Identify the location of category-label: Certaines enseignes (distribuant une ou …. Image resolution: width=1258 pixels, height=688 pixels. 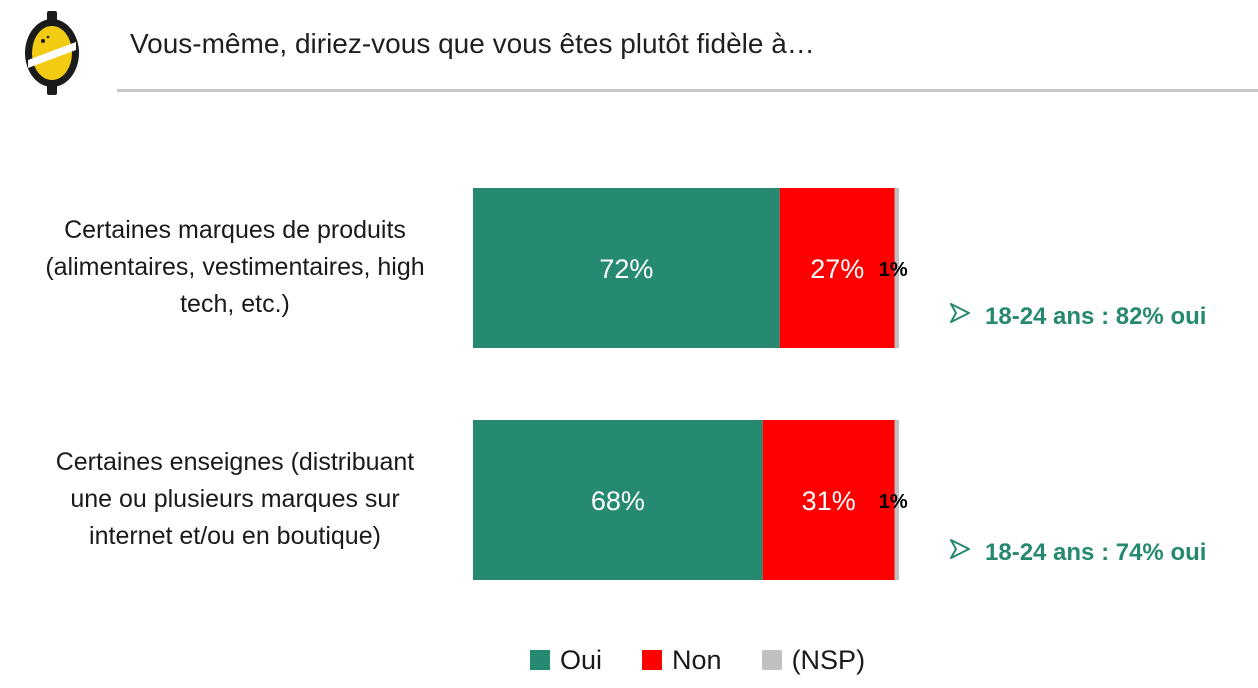
(235, 499).